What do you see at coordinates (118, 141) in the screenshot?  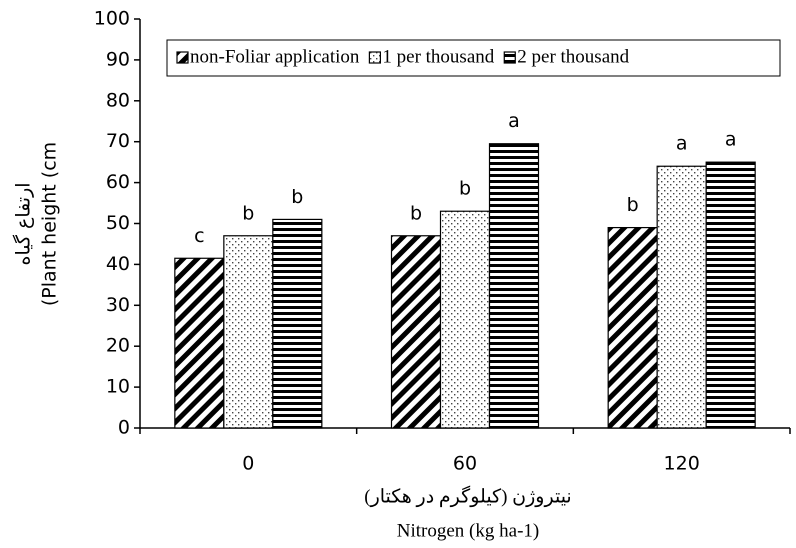 I see `y-tick-label: 70` at bounding box center [118, 141].